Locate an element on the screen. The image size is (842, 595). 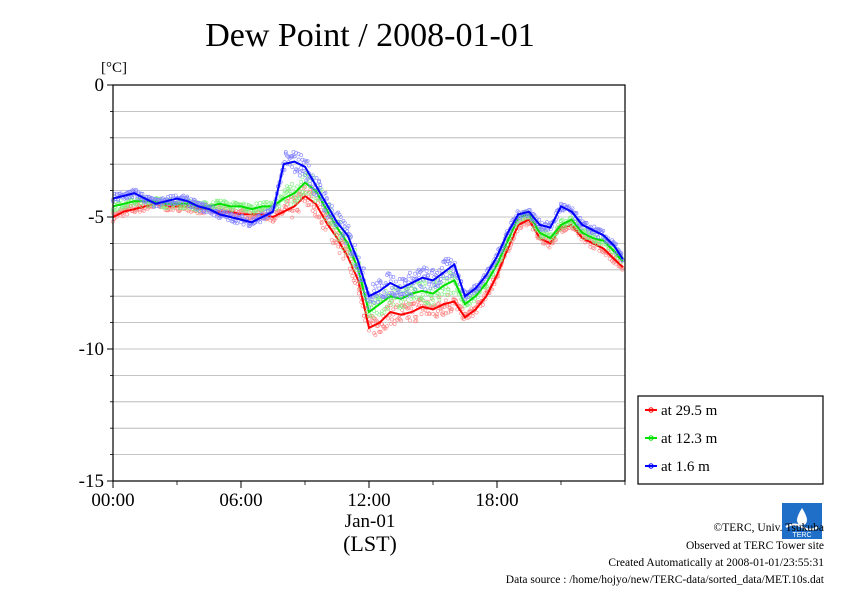
x-tick-label: 06:00 is located at coordinates (240, 500).